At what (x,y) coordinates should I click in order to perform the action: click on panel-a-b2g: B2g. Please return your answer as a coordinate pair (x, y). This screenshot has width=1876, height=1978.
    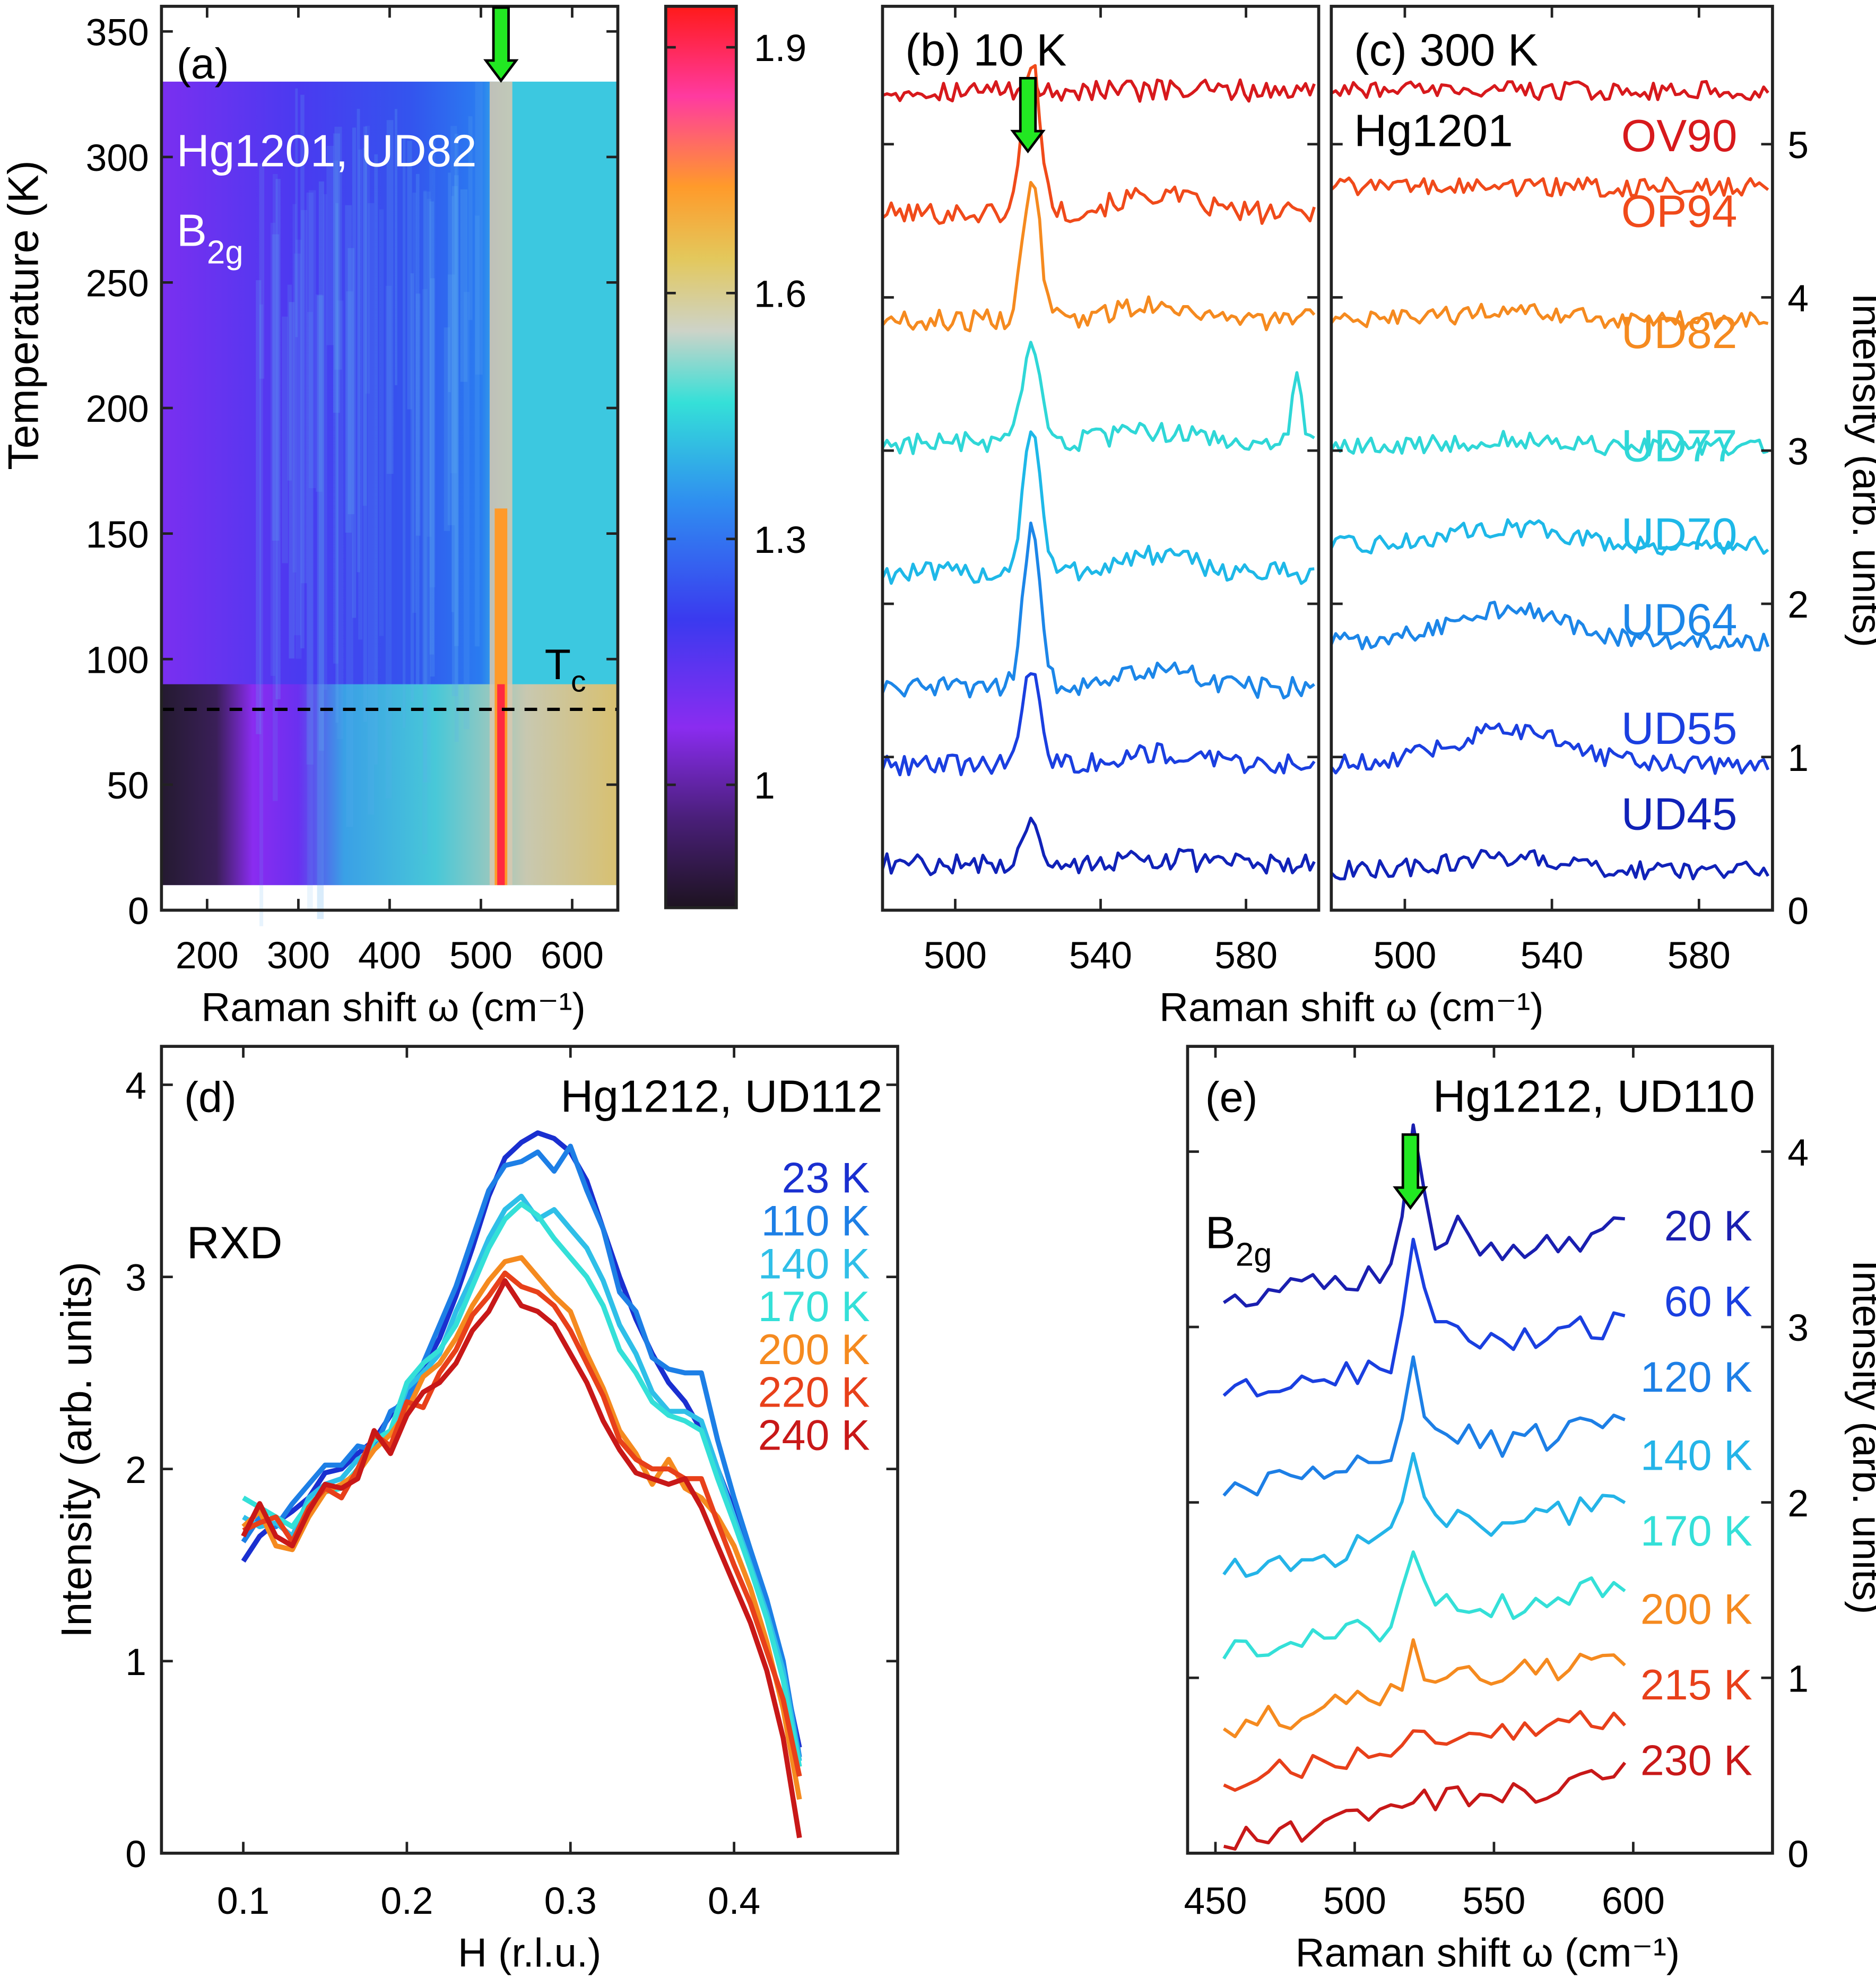
    Looking at the image, I should click on (210, 238).